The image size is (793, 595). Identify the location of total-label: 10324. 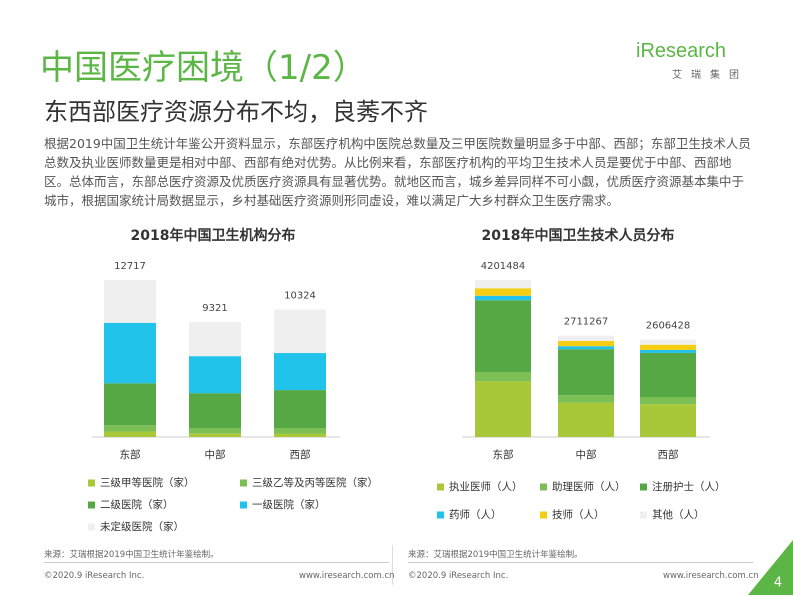
(300, 296).